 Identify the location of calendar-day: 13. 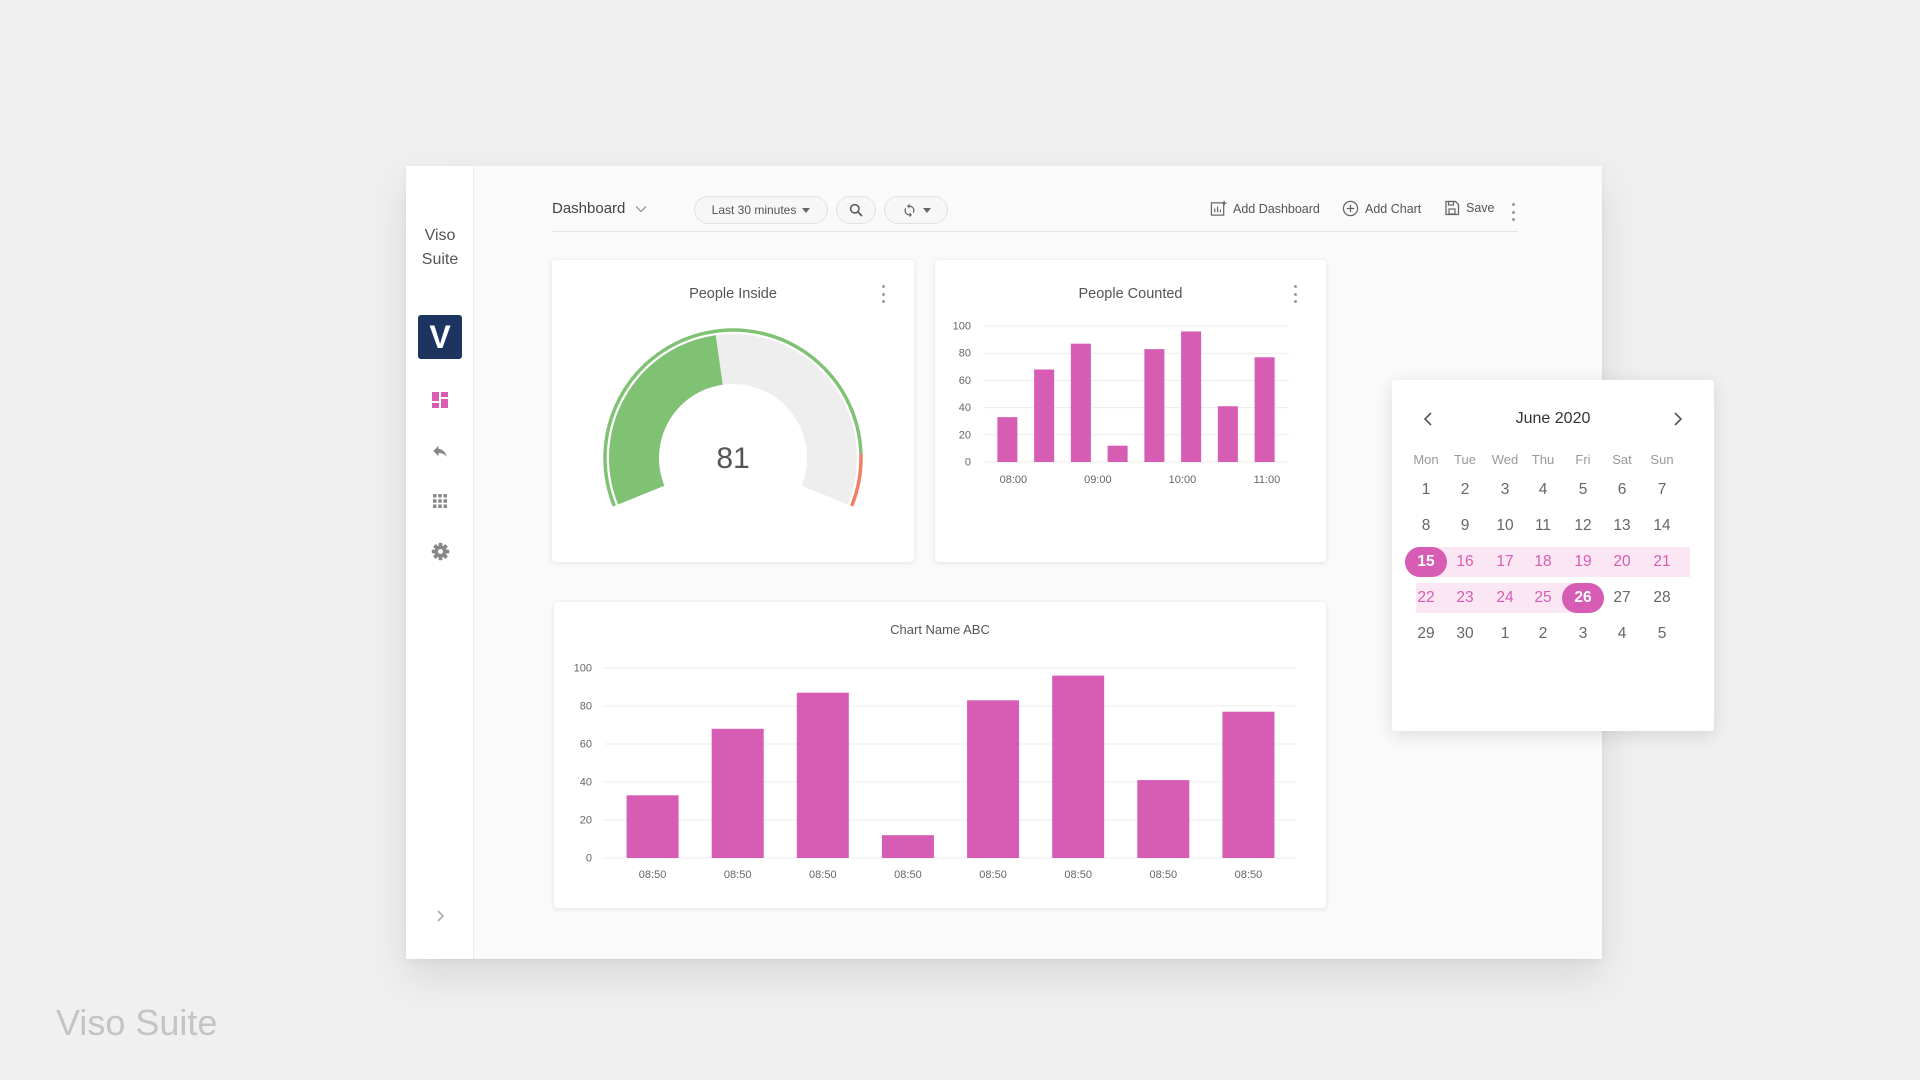
(1622, 525).